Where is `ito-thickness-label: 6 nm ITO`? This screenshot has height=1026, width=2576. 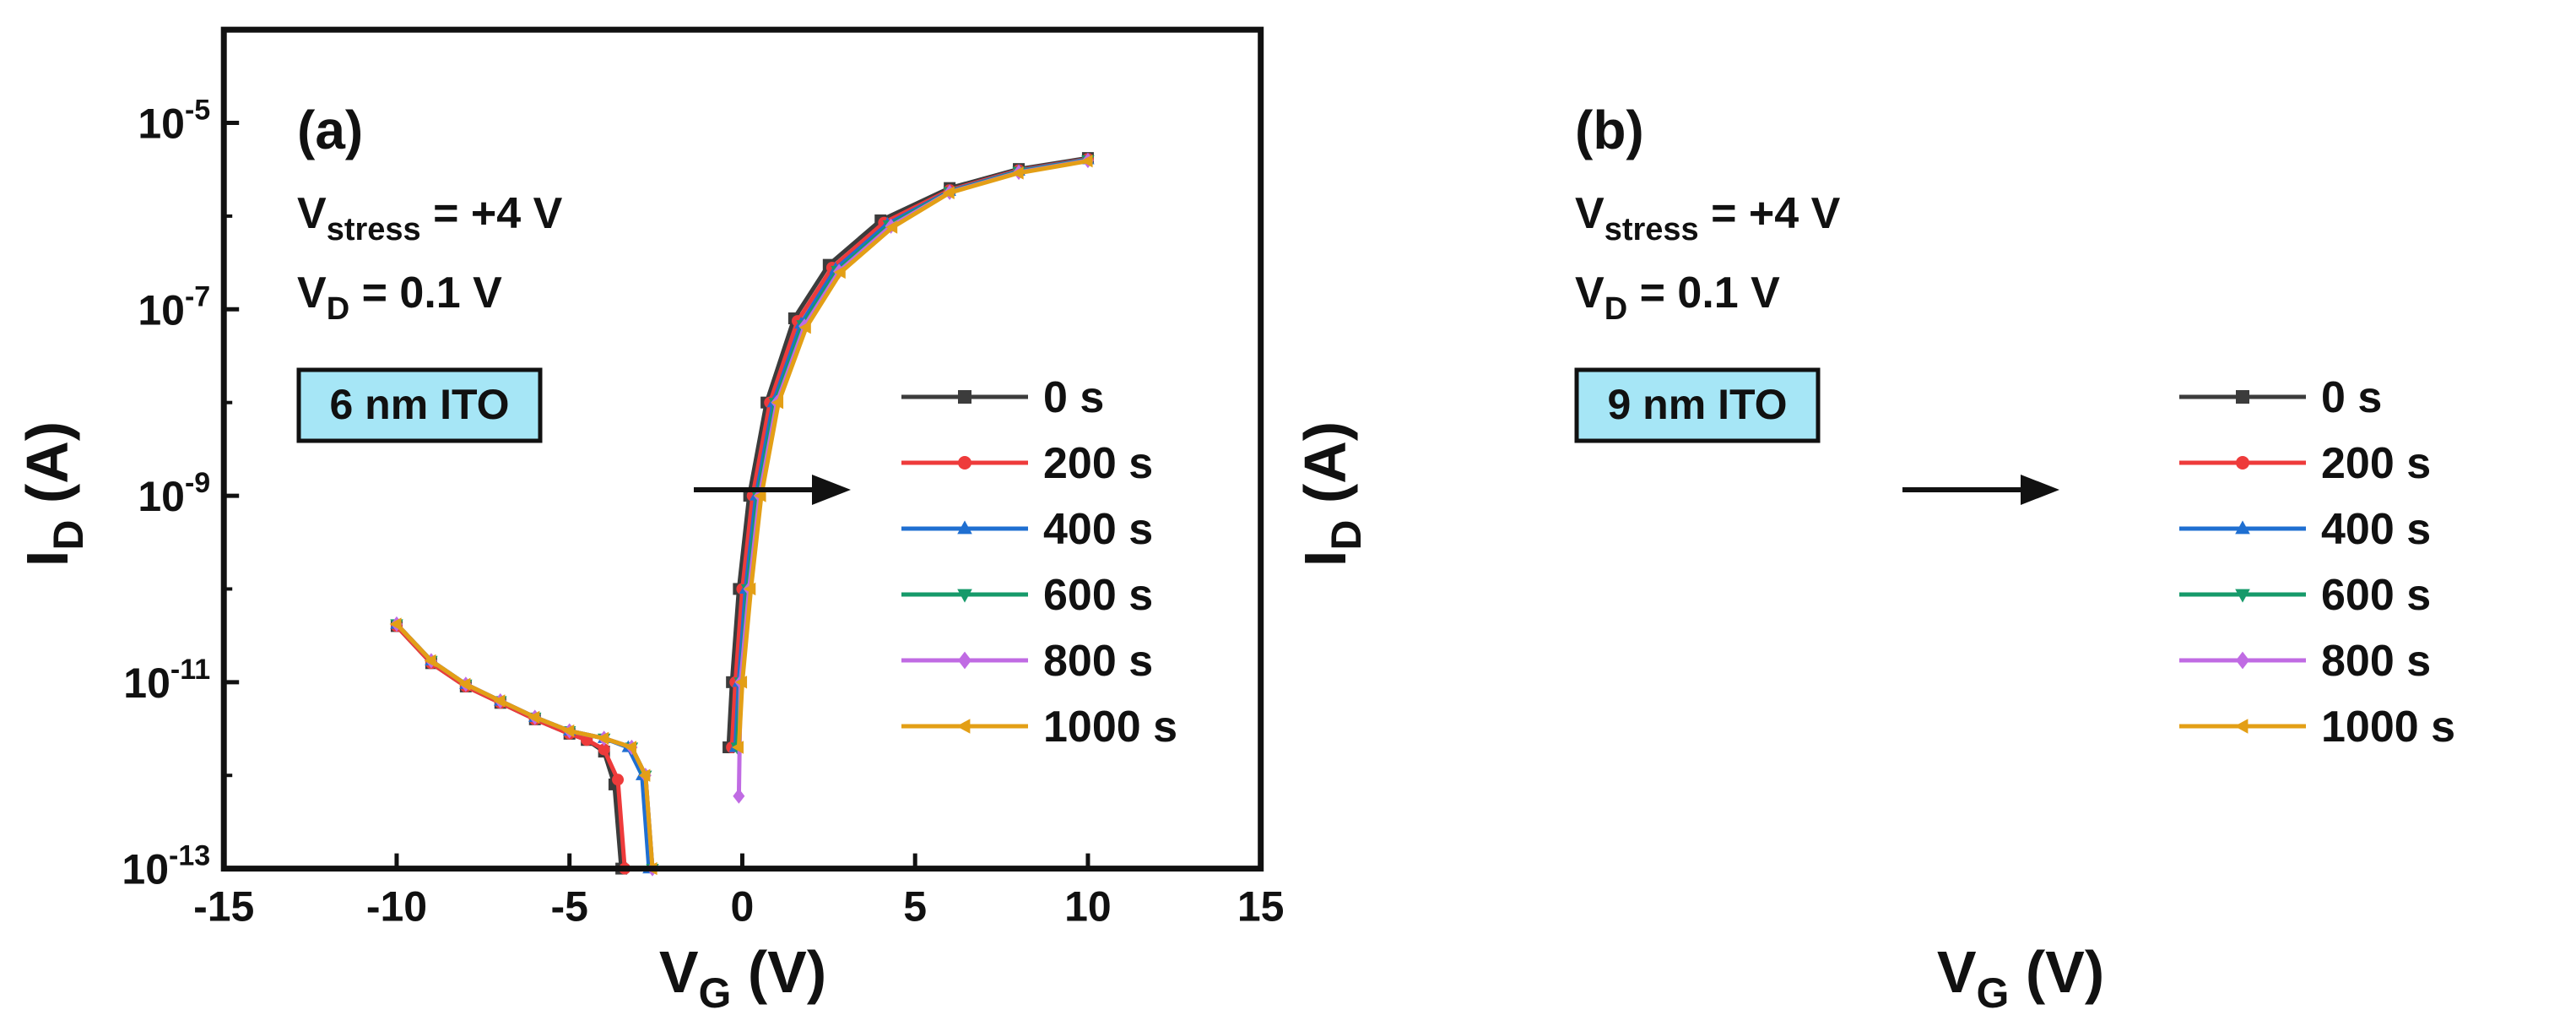
ito-thickness-label: 6 nm ITO is located at coordinates (419, 404).